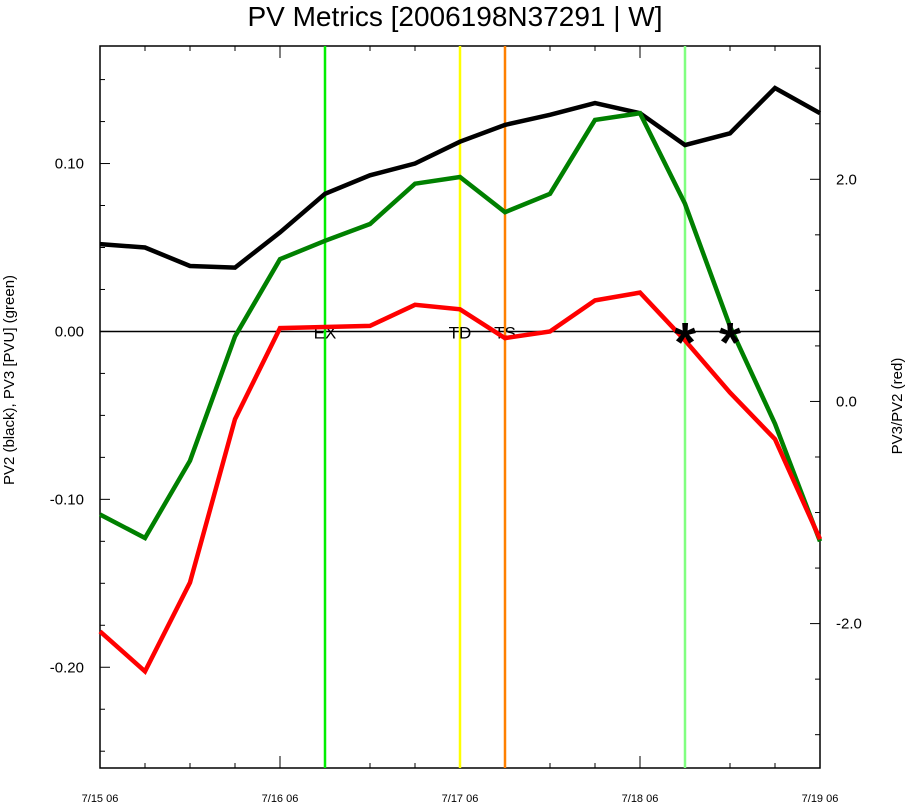 The height and width of the screenshot is (805, 910). What do you see at coordinates (67, 499) in the screenshot?
I see `y-left-tick-label: -0.10` at bounding box center [67, 499].